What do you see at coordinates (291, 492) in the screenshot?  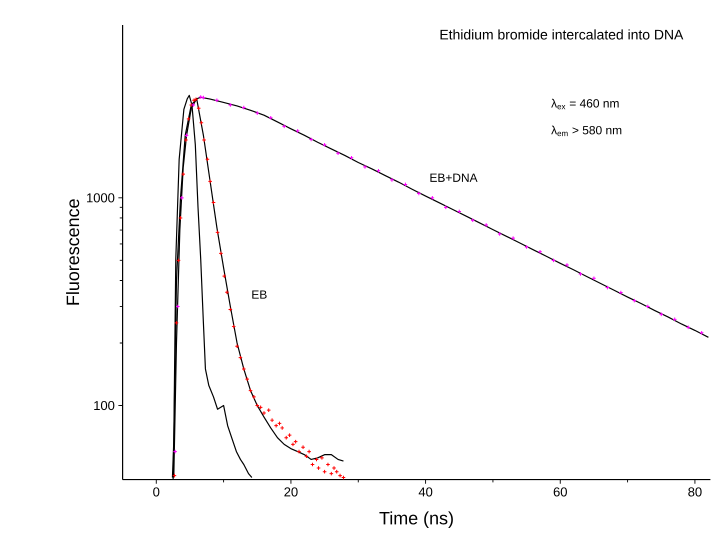 I see `x-tick-label: 20` at bounding box center [291, 492].